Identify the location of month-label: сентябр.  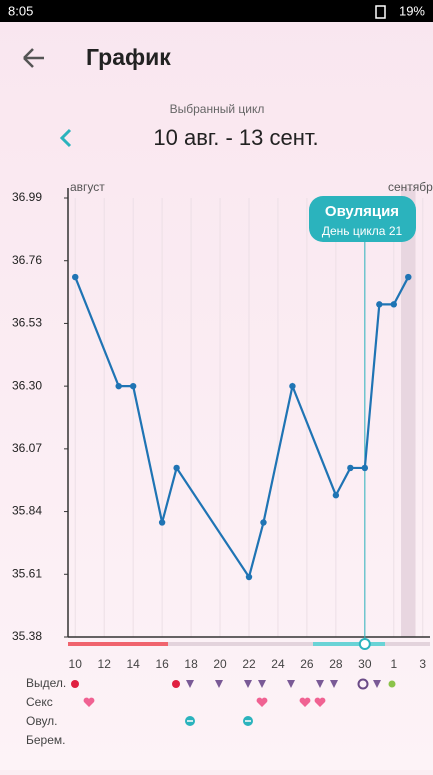
(410, 187).